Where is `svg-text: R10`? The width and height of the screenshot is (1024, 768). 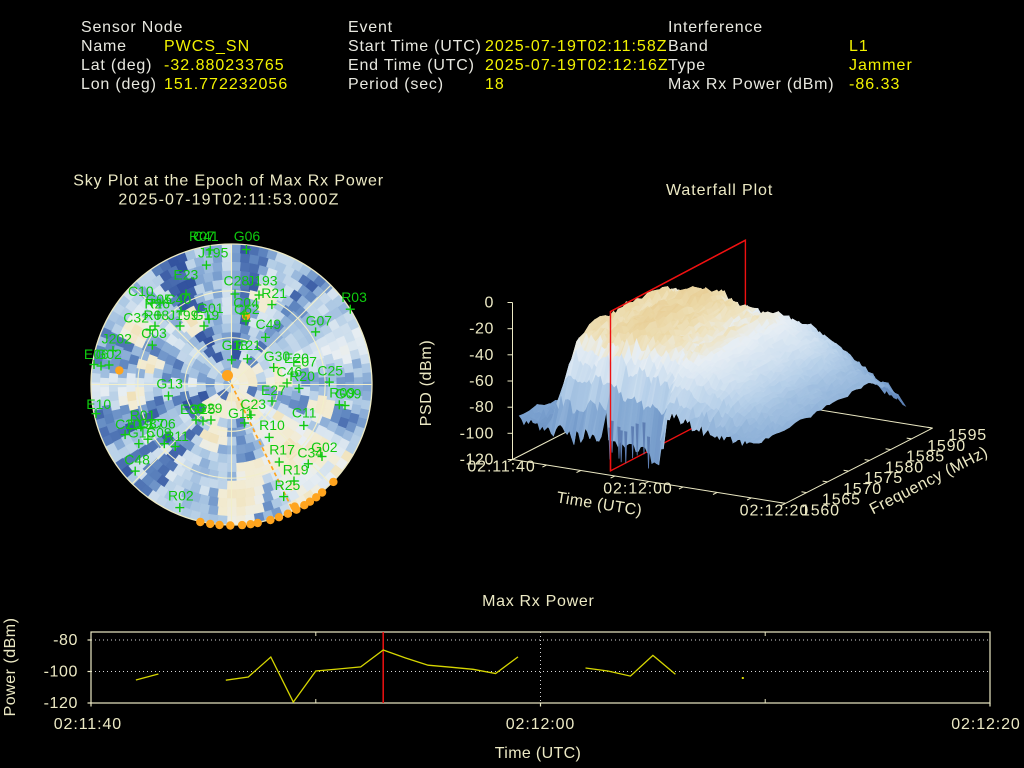 svg-text: R10 is located at coordinates (272, 425).